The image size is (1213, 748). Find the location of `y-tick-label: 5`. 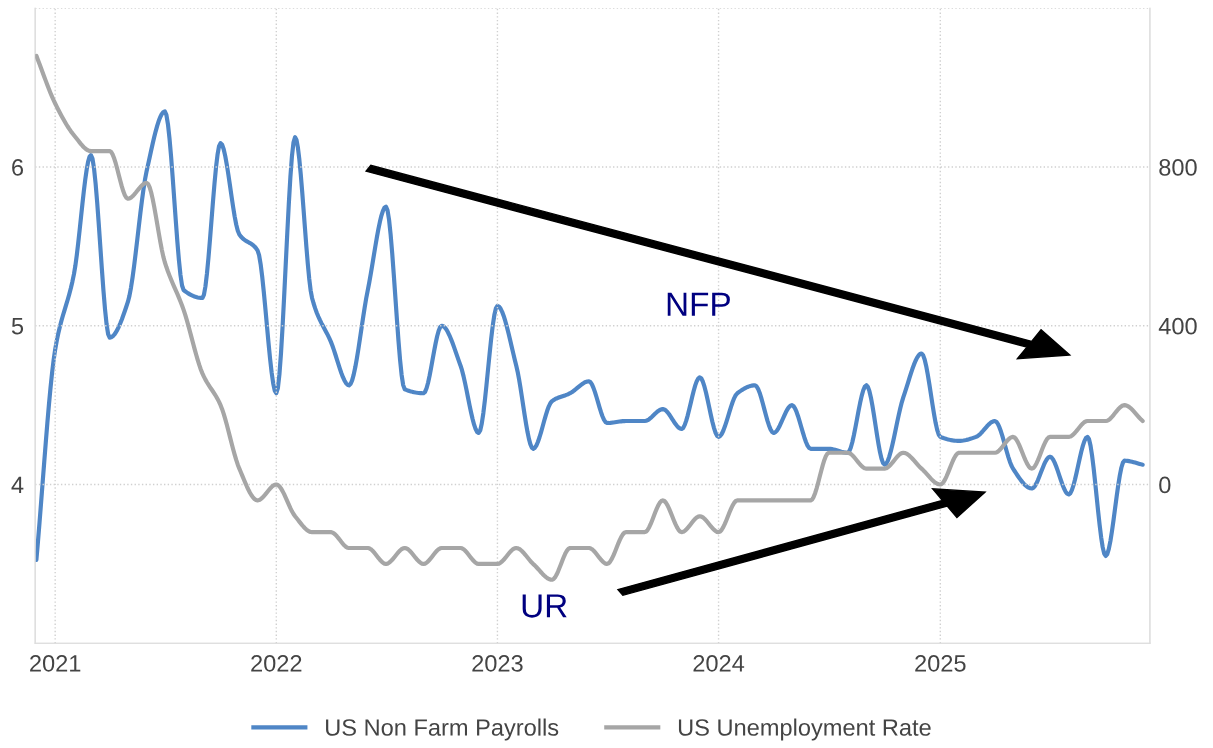

y-tick-label: 5 is located at coordinates (17, 326).